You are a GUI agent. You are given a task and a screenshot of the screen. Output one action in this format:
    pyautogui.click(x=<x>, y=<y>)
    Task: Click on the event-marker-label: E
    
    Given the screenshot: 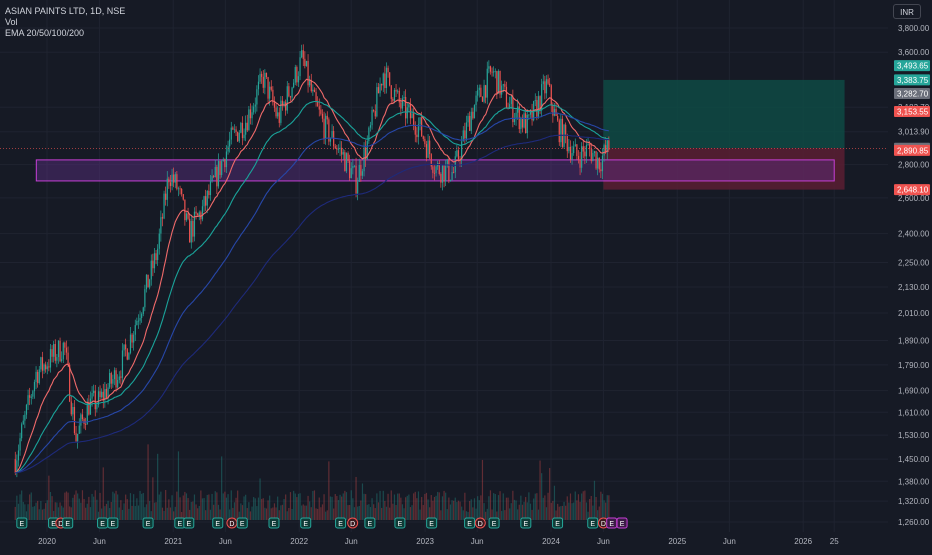 What is the action you would take?
    pyautogui.click(x=592, y=524)
    